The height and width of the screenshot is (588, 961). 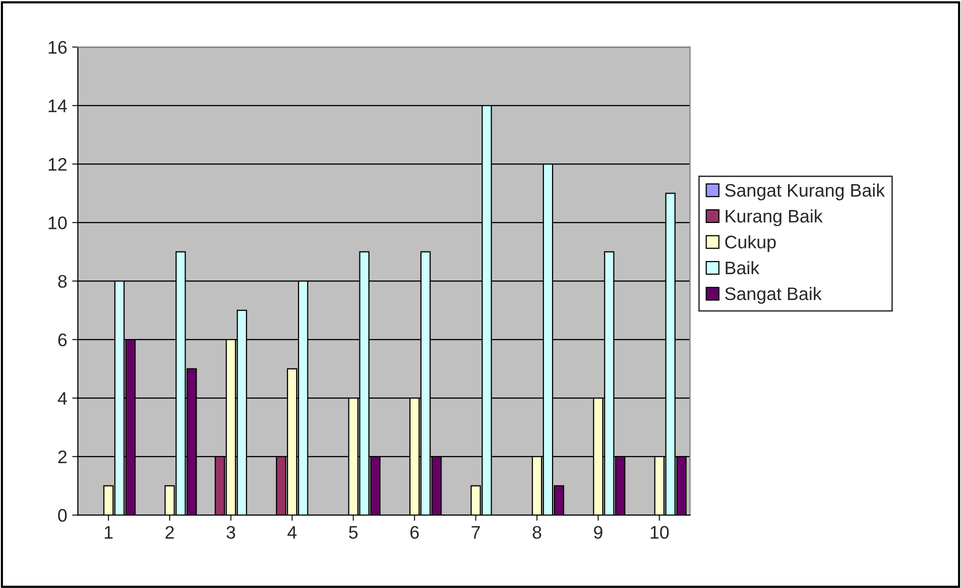 I want to click on y-tick-label: 4, so click(x=62, y=398).